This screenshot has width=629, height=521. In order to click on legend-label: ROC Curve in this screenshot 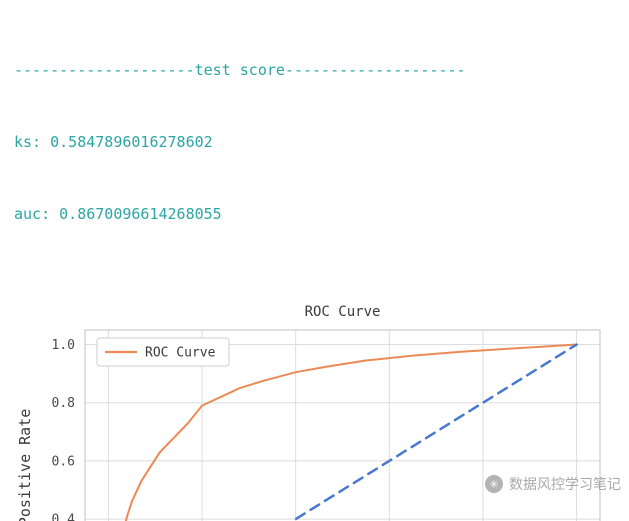, I will do `click(180, 353)`.